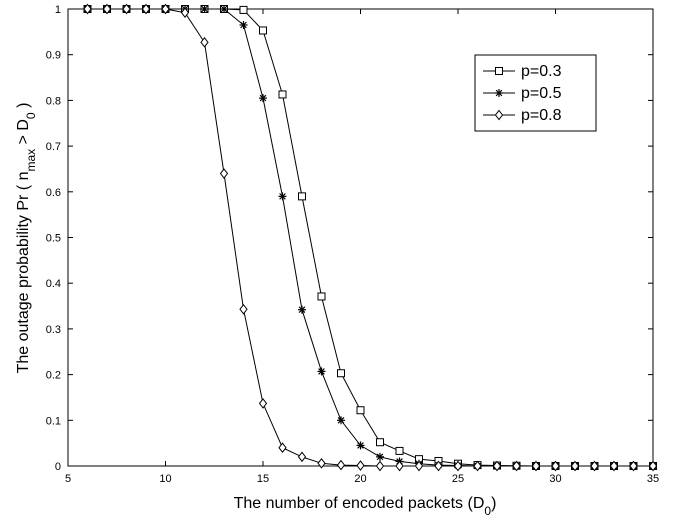 The image size is (673, 523). I want to click on legend-item: p=0.8, so click(522, 115).